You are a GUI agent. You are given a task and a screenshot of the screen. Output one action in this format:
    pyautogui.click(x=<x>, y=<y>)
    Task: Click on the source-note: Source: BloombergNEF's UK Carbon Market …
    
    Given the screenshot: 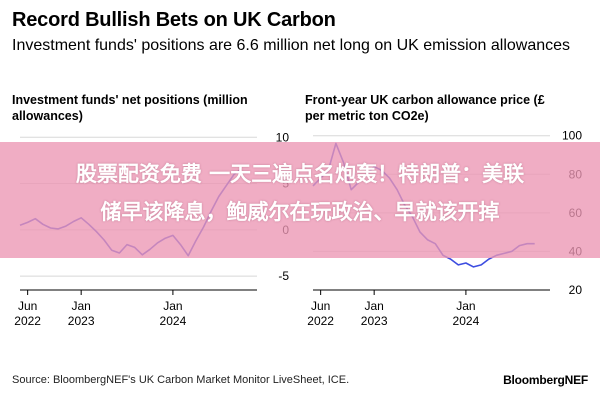 What is the action you would take?
    pyautogui.click(x=181, y=380)
    